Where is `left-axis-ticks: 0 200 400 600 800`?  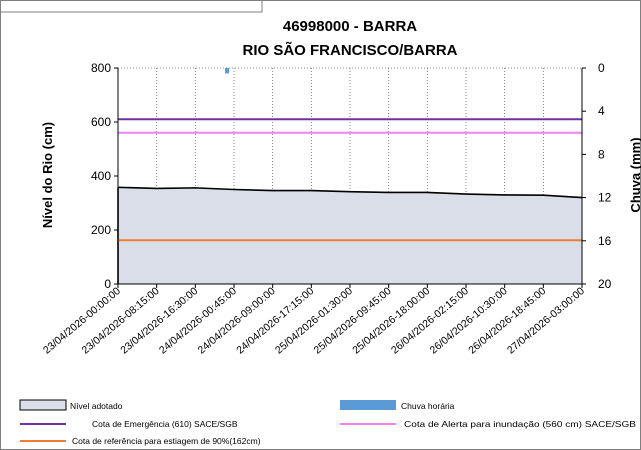
left-axis-ticks: 0 200 400 600 800 is located at coordinates (104, 176).